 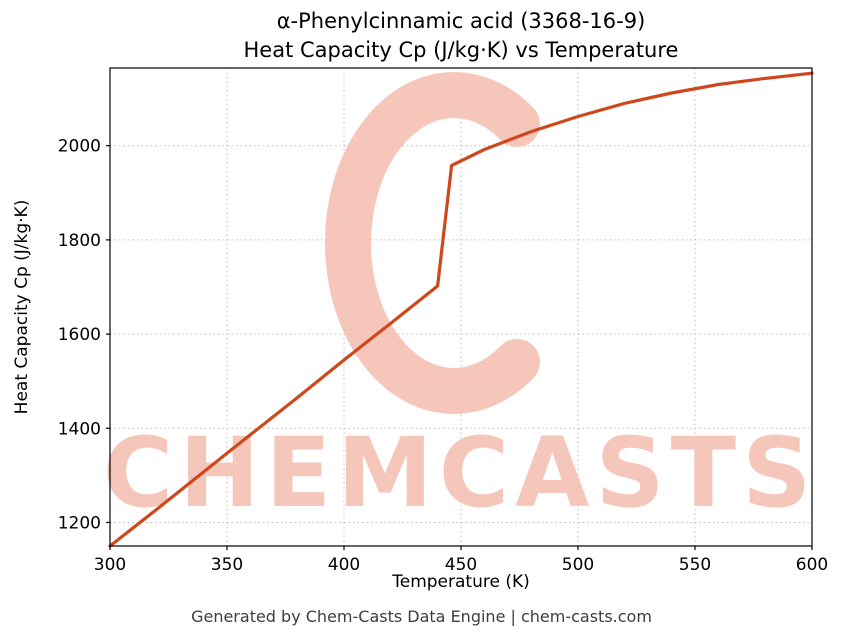 I want to click on x-tick-label: 600, so click(x=812, y=565).